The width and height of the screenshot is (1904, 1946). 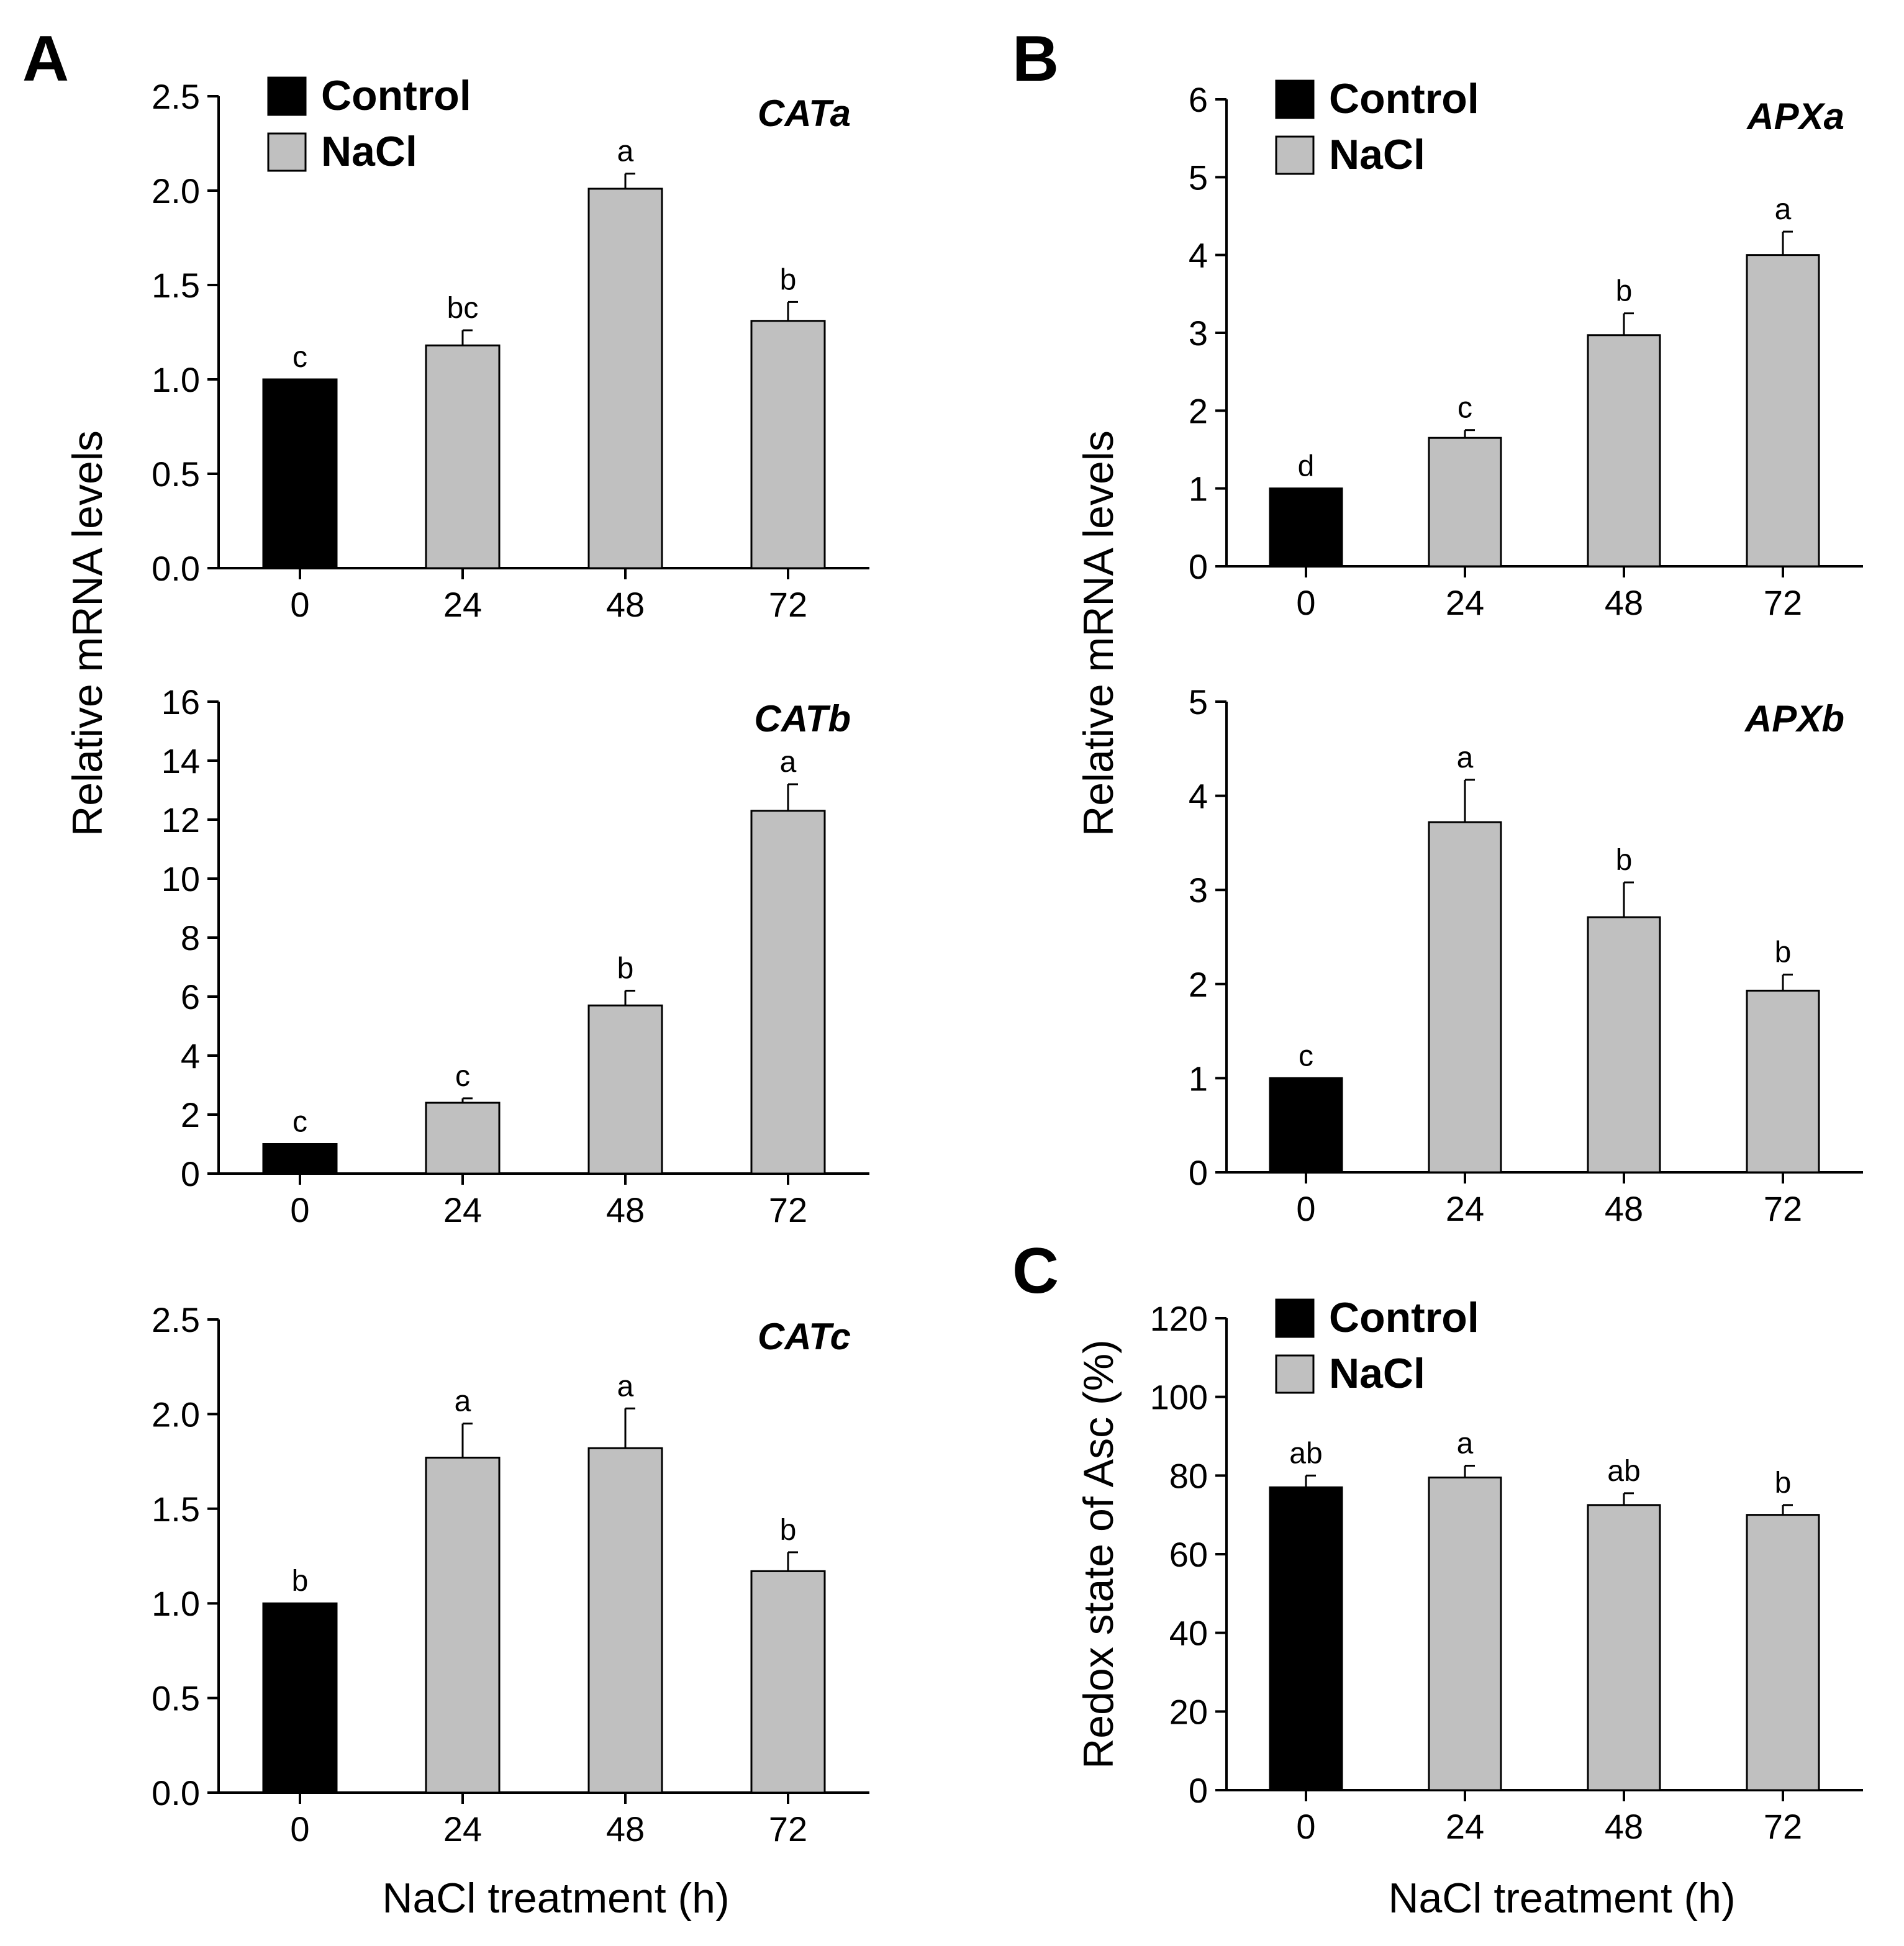 I want to click on y-axis-title-asc: Redox state of Asc (%), so click(x=1098, y=1554).